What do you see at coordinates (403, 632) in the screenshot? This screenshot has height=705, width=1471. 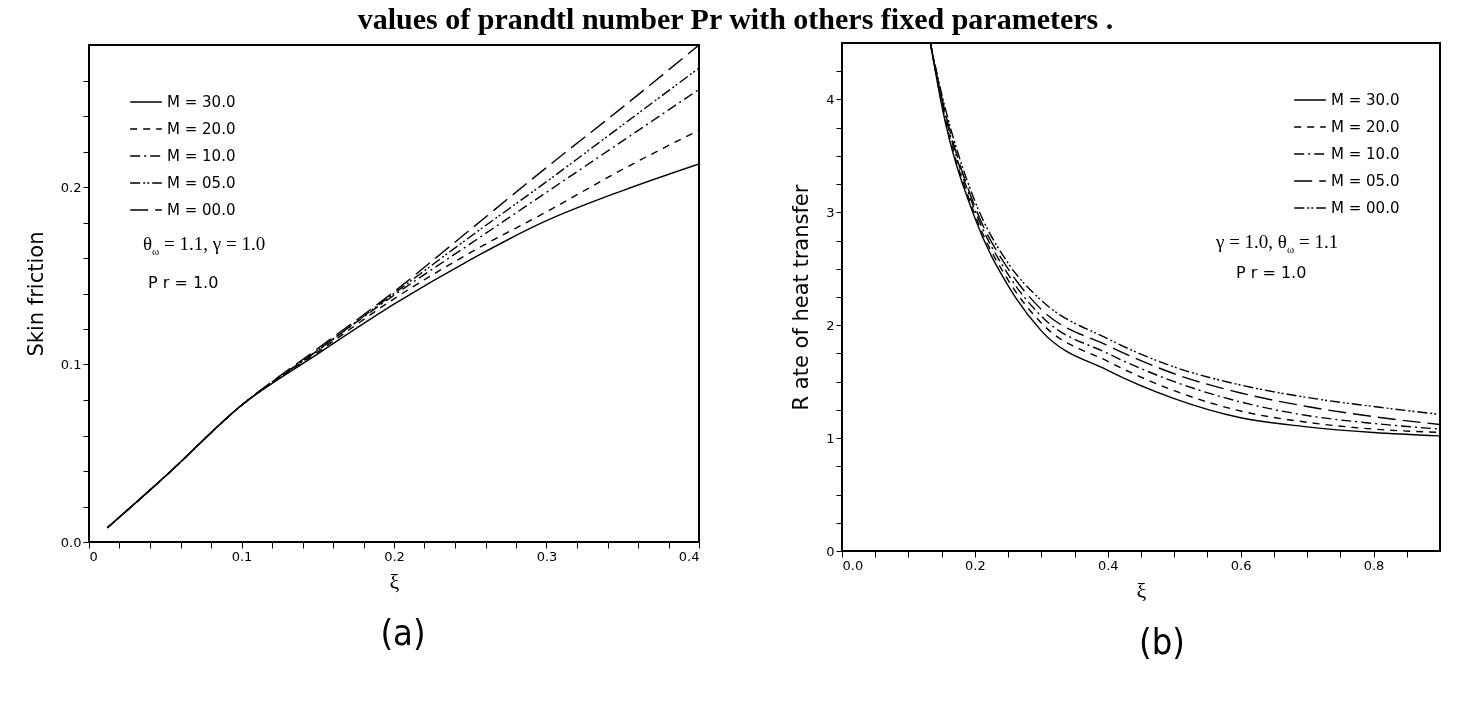 I see `text: (a)` at bounding box center [403, 632].